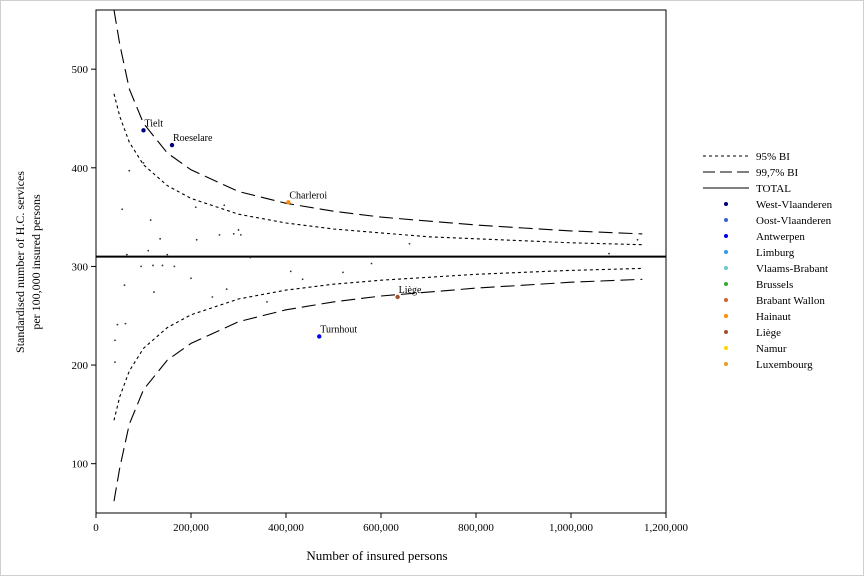 This screenshot has width=864, height=576. What do you see at coordinates (80, 366) in the screenshot?
I see `y-tick-label: 200` at bounding box center [80, 366].